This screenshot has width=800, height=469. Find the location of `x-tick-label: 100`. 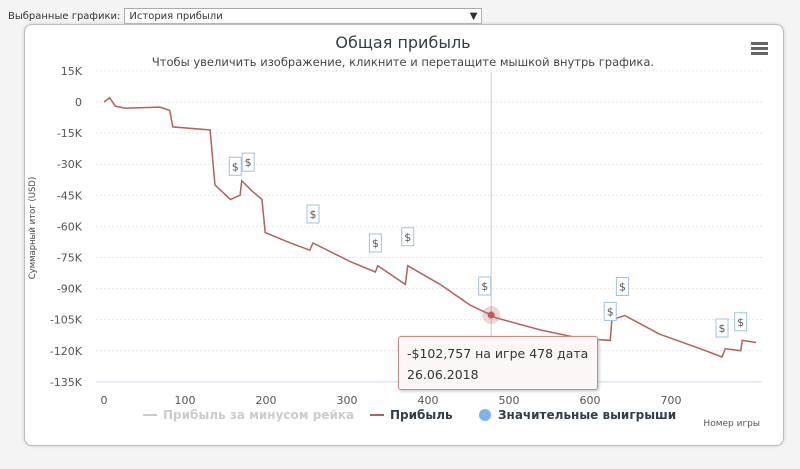

x-tick-label: 100 is located at coordinates (185, 400).